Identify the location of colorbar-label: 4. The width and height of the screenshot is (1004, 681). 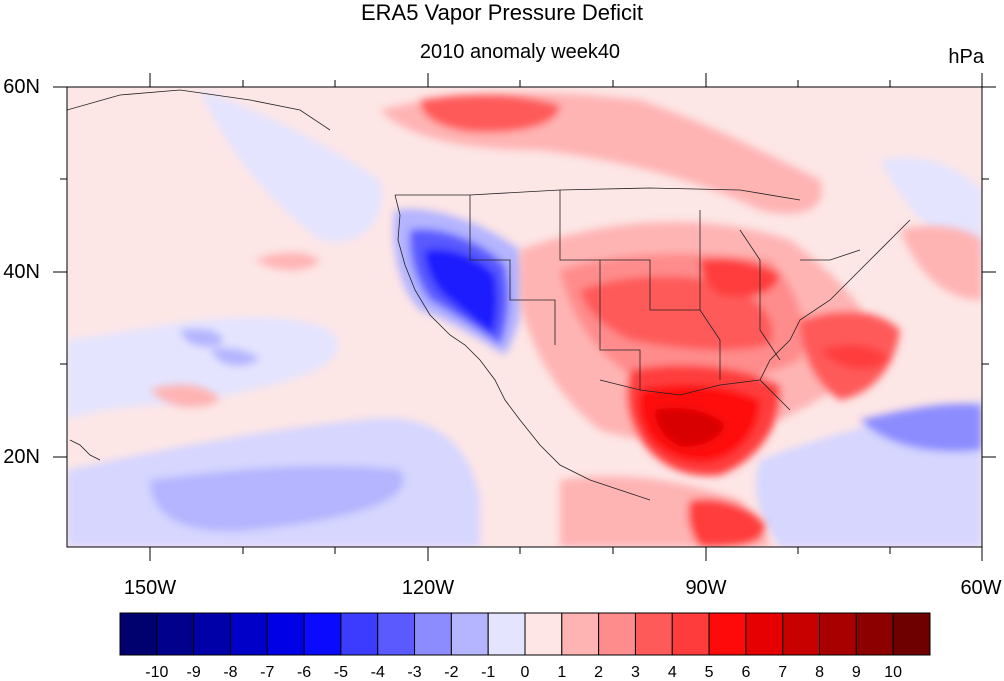
(672, 672).